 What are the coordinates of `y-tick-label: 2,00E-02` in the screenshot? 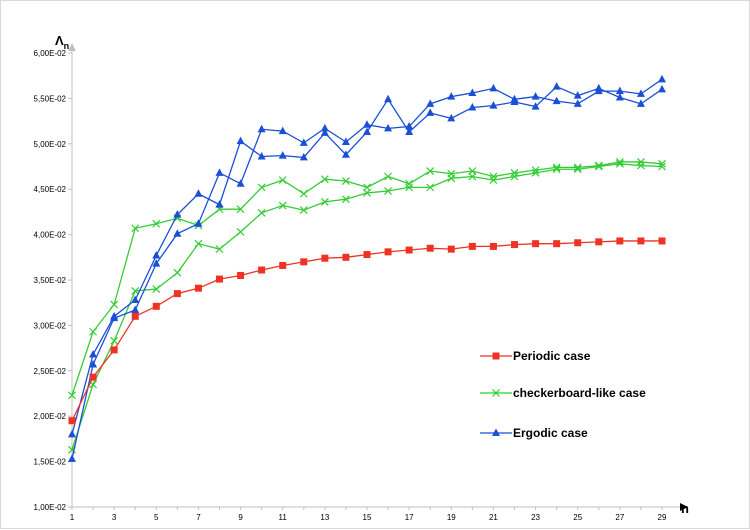 It's located at (50, 416).